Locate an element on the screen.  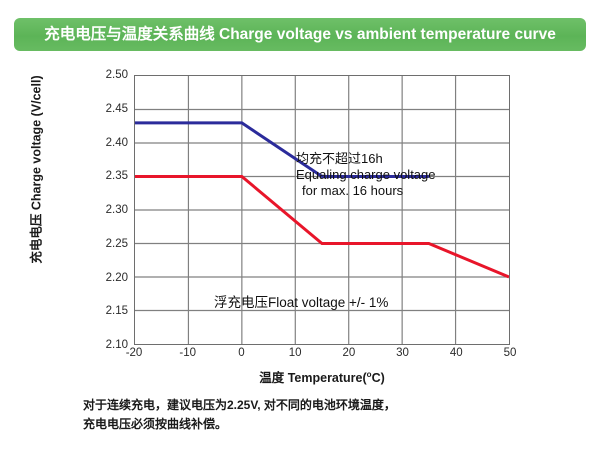
float-annotation-line1: 浮充电压Float voltage +/- 1% is located at coordinates (301, 302).